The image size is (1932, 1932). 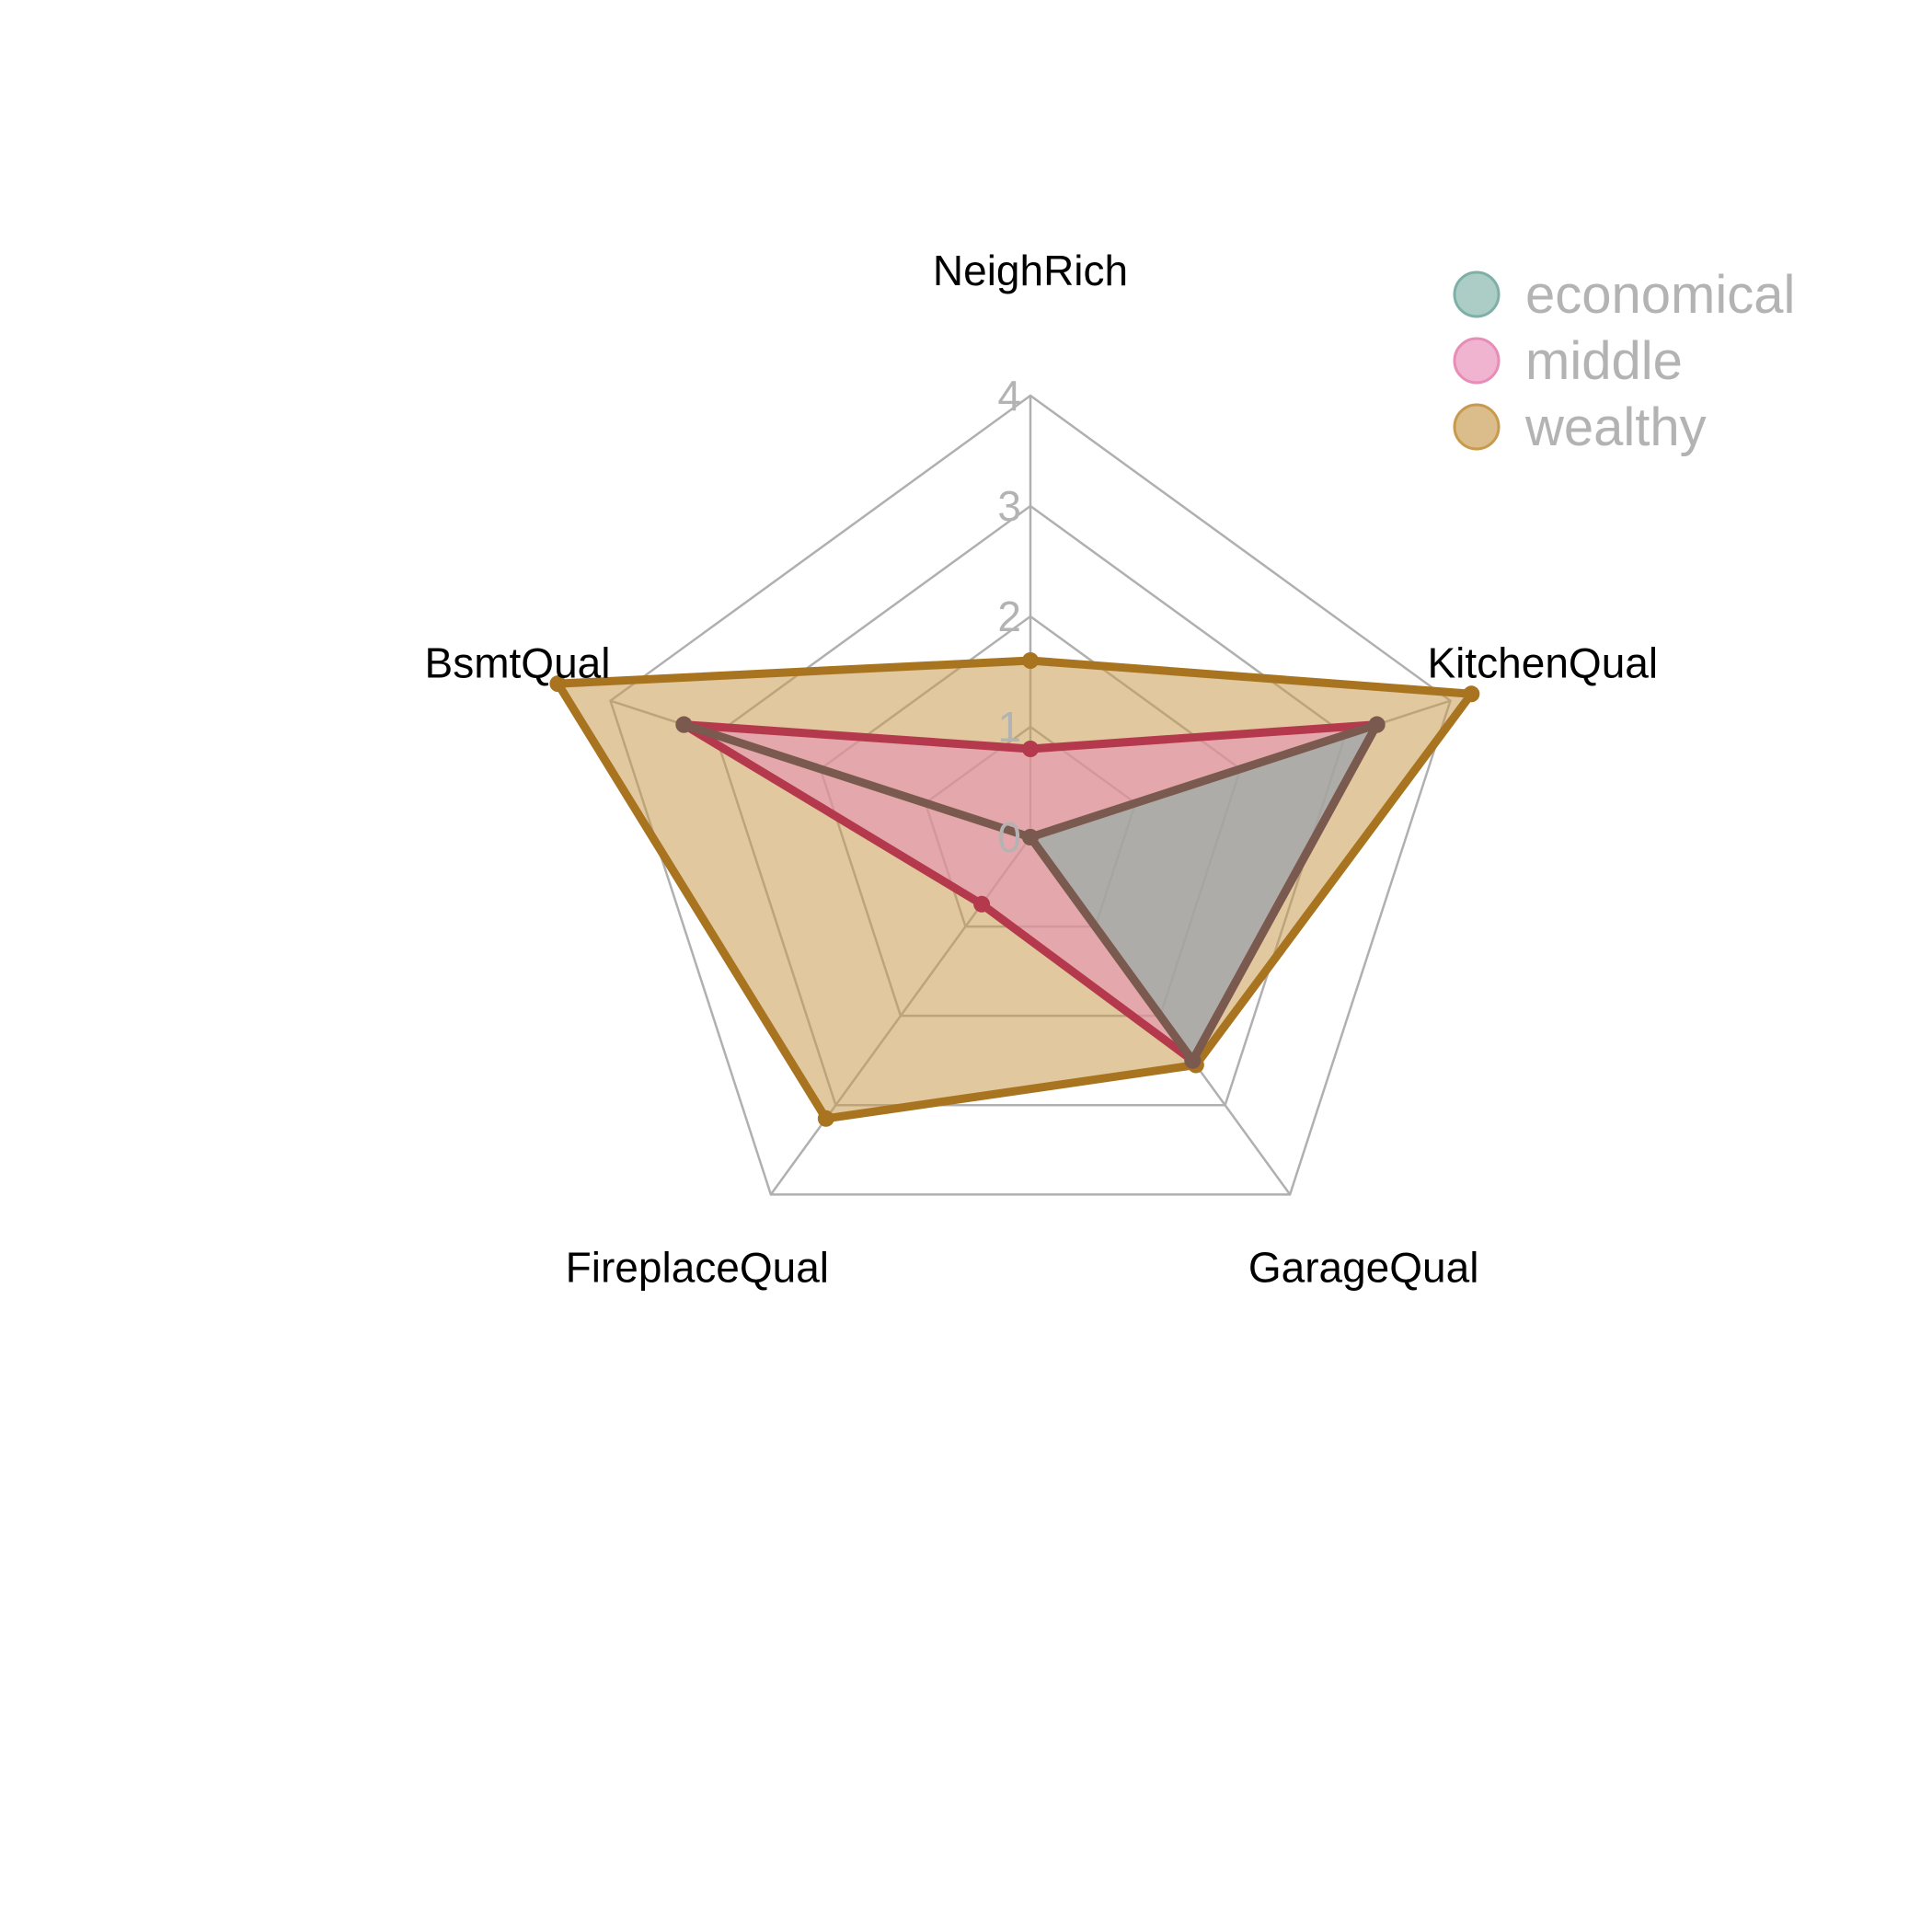 What do you see at coordinates (1363, 1267) in the screenshot?
I see `axis-label-GarageQual: GarageQual` at bounding box center [1363, 1267].